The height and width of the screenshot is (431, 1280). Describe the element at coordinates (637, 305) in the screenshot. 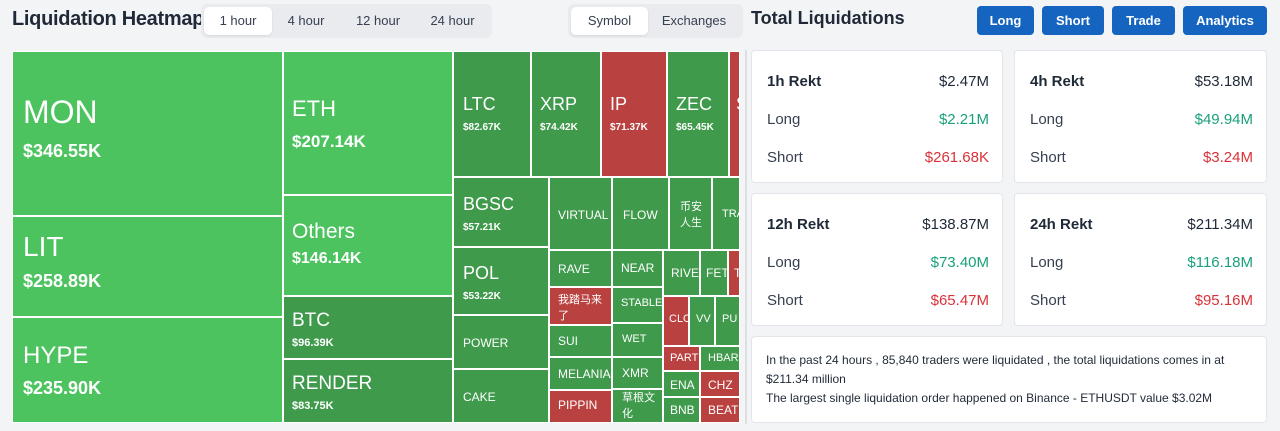

I see `tile-stable: STABLE` at that location.